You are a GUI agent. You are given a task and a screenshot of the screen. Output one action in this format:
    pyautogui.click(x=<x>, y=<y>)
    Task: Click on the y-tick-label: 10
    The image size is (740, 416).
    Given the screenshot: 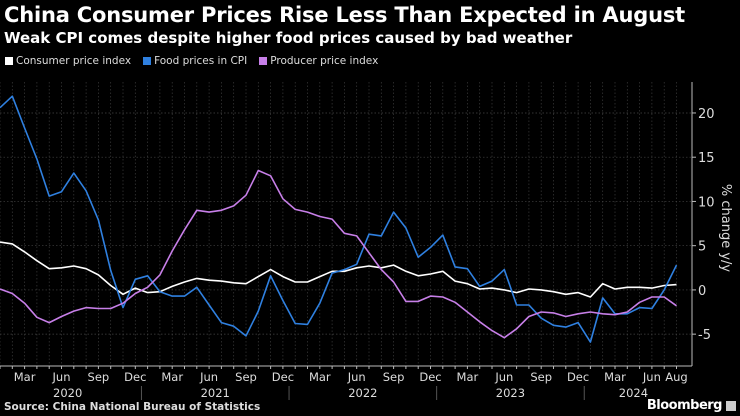 What is the action you would take?
    pyautogui.click(x=706, y=202)
    